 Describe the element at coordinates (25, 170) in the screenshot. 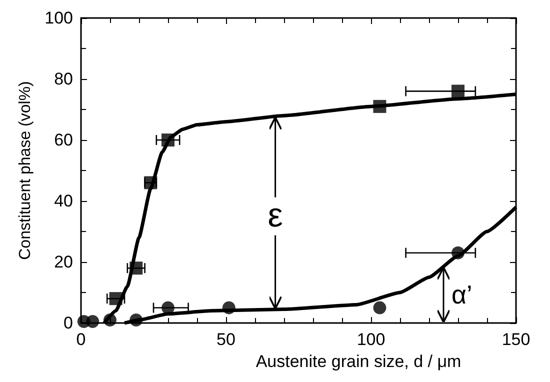

I see `y-axis-title: Constituent phase (vol%)` at that location.